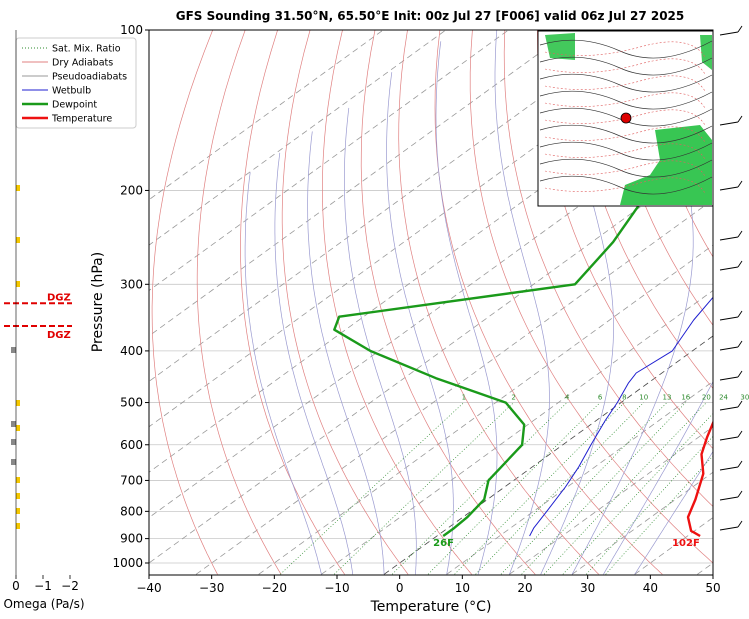 The width and height of the screenshot is (749, 619). Describe the element at coordinates (600, 398) in the screenshot. I see `mixing-ratio-label: 6` at that location.